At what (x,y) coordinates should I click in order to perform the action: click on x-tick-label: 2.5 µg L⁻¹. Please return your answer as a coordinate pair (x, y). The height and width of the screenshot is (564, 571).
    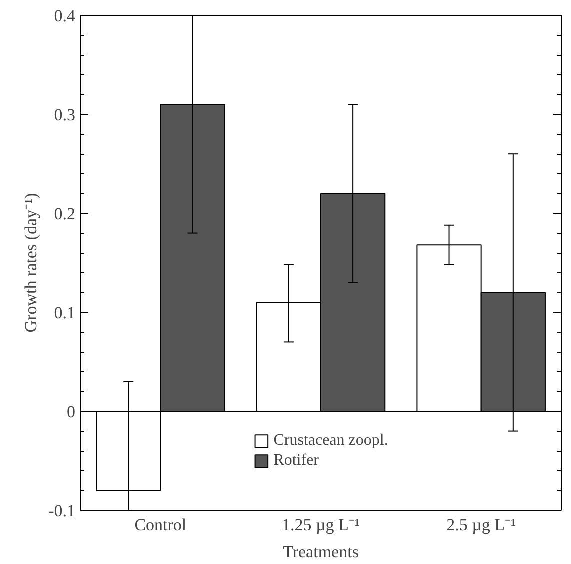
    Looking at the image, I should click on (481, 525).